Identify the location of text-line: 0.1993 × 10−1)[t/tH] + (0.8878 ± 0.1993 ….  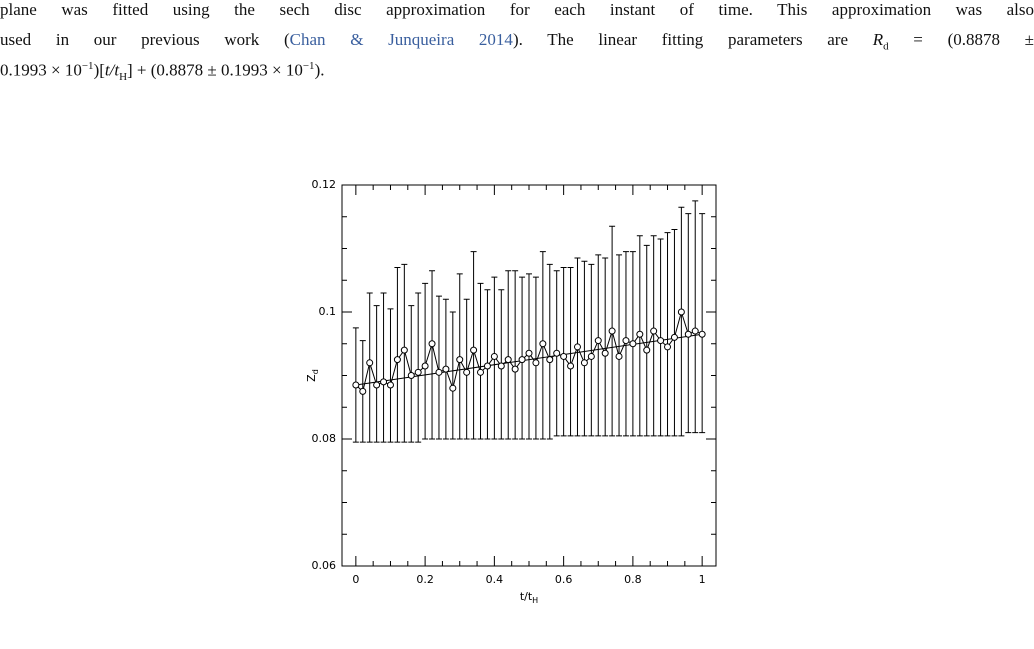
(517, 71).